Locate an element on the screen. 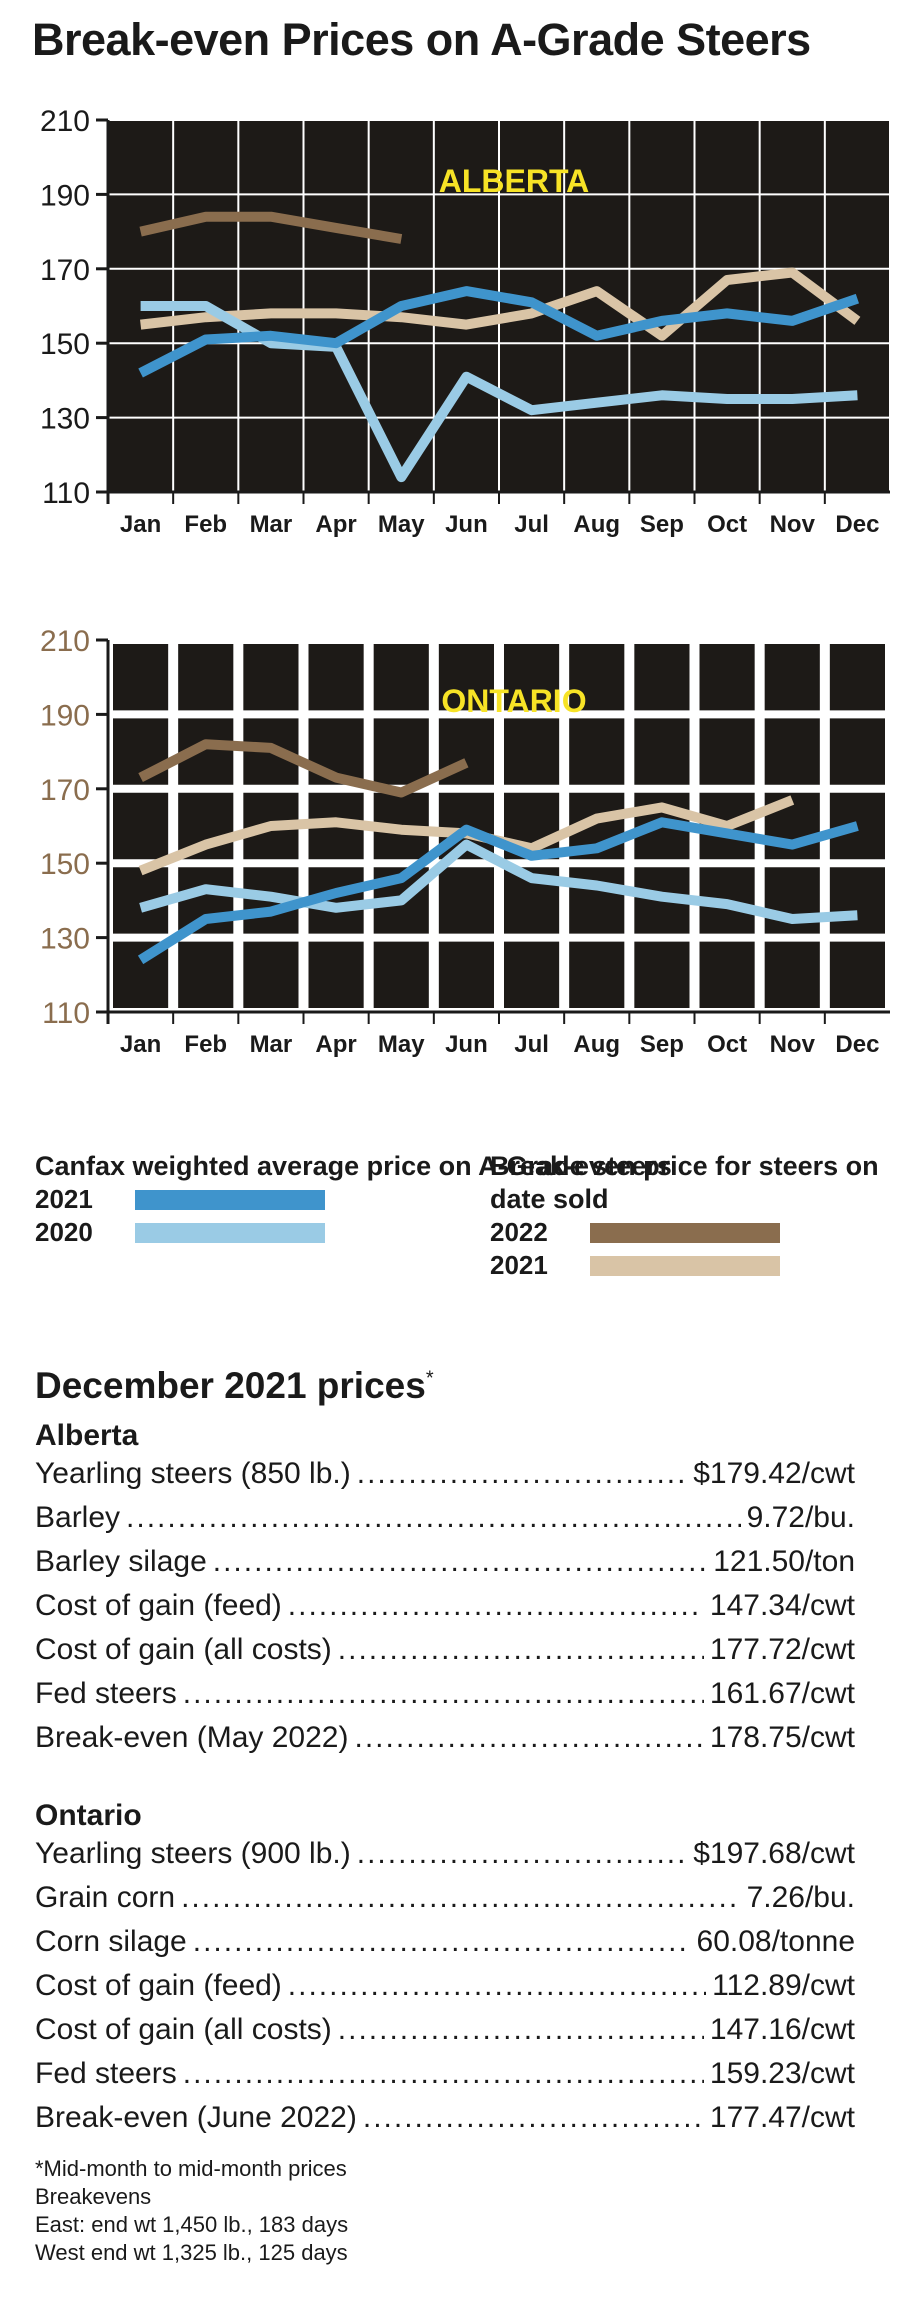  price-label: Corn silage is located at coordinates (111, 1941).